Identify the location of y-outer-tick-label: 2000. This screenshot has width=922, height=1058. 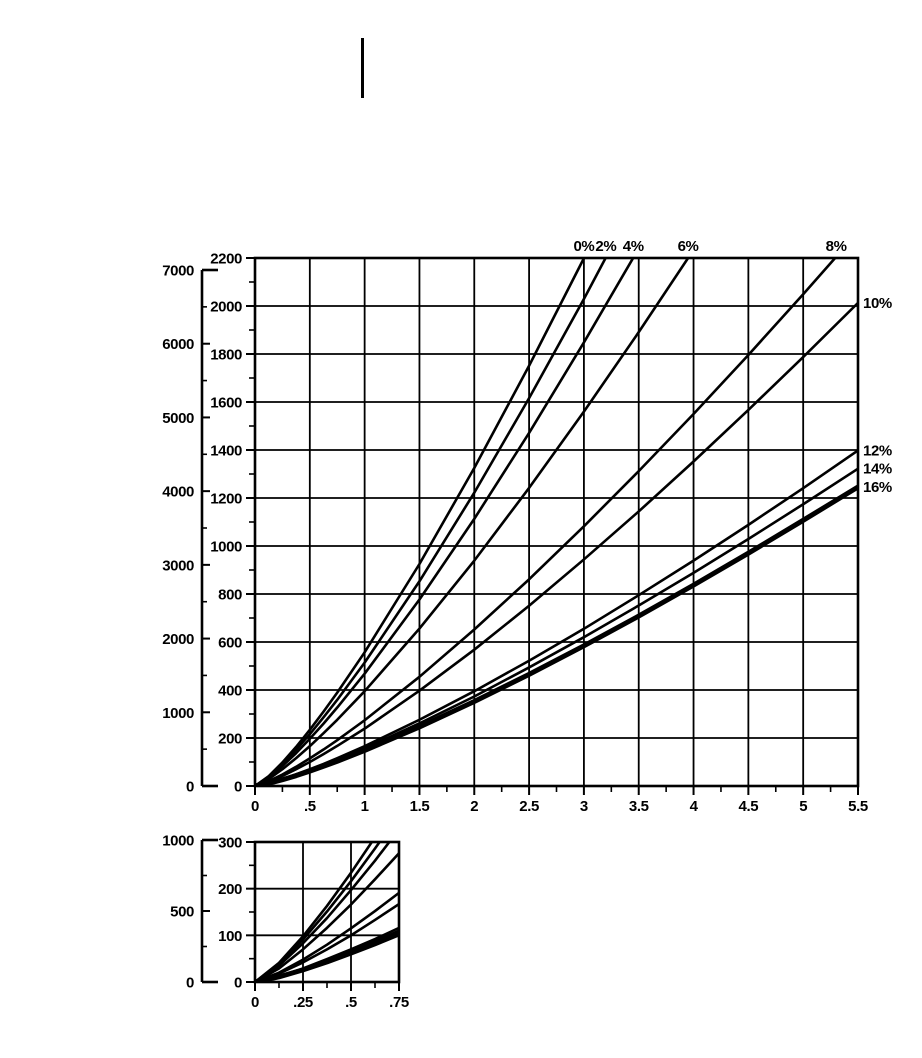
(178, 639).